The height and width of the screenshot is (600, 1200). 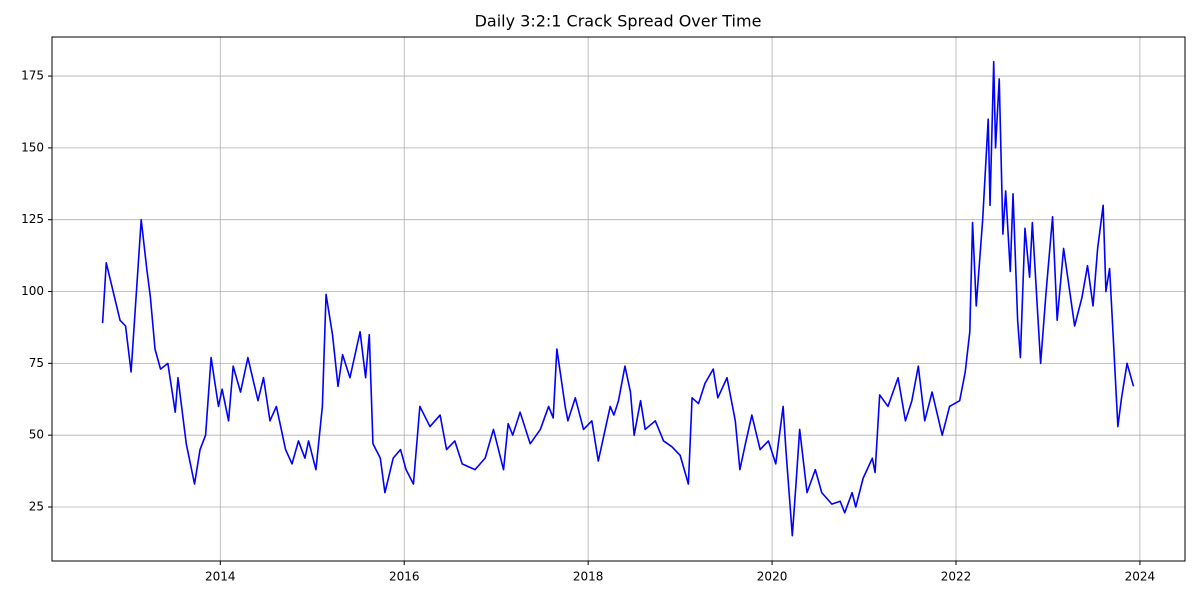 What do you see at coordinates (588, 577) in the screenshot?
I see `x-tick-label: 2018` at bounding box center [588, 577].